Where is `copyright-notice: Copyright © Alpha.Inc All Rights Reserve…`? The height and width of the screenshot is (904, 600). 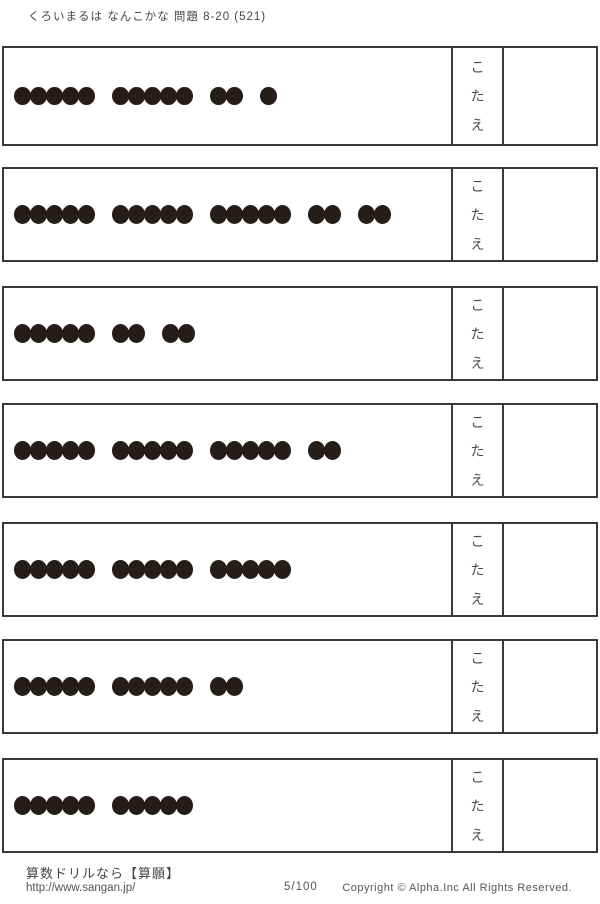
copyright-notice: Copyright © Alpha.Inc All Rights Reserve… is located at coordinates (457, 888).